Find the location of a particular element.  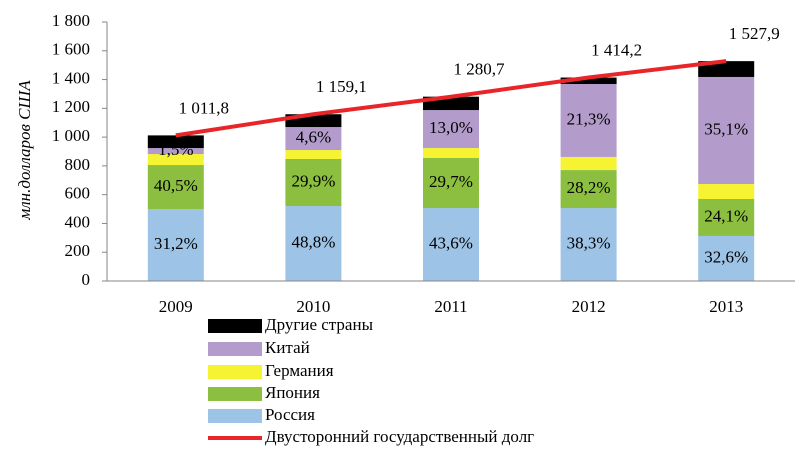

total-line is located at coordinates (451, 98).